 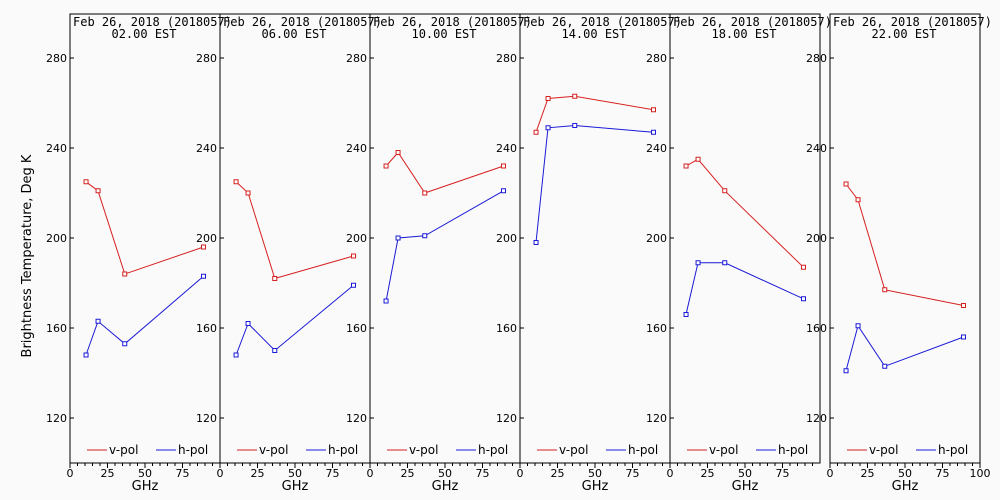 What do you see at coordinates (27, 255) in the screenshot?
I see `y-axis-title: Brightness Temperature, Deg K` at bounding box center [27, 255].